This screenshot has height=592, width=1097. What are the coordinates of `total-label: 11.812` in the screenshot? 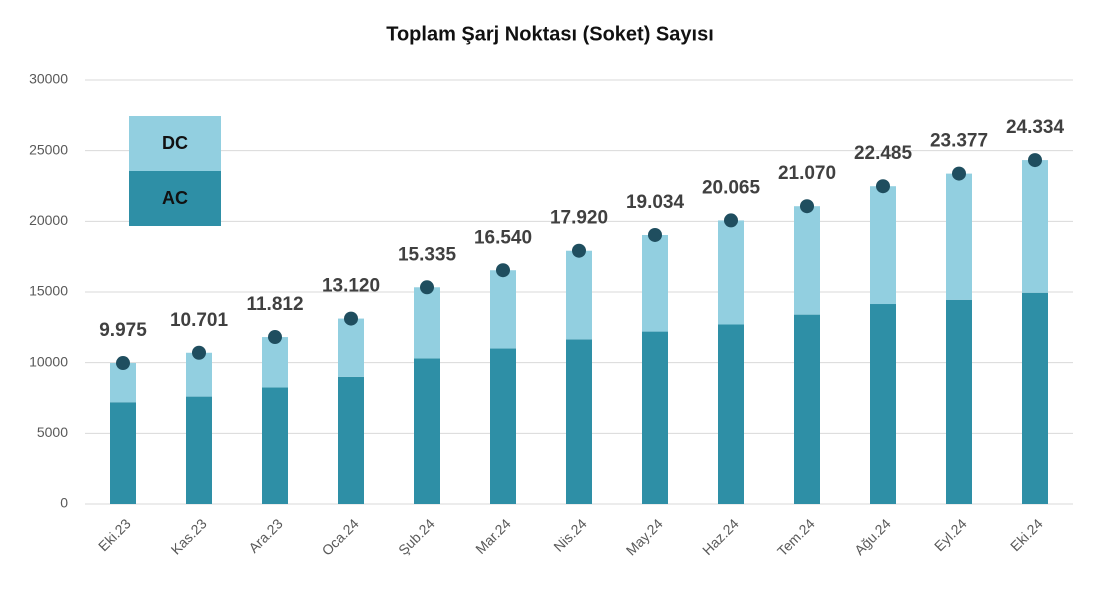 It's located at (274, 304).